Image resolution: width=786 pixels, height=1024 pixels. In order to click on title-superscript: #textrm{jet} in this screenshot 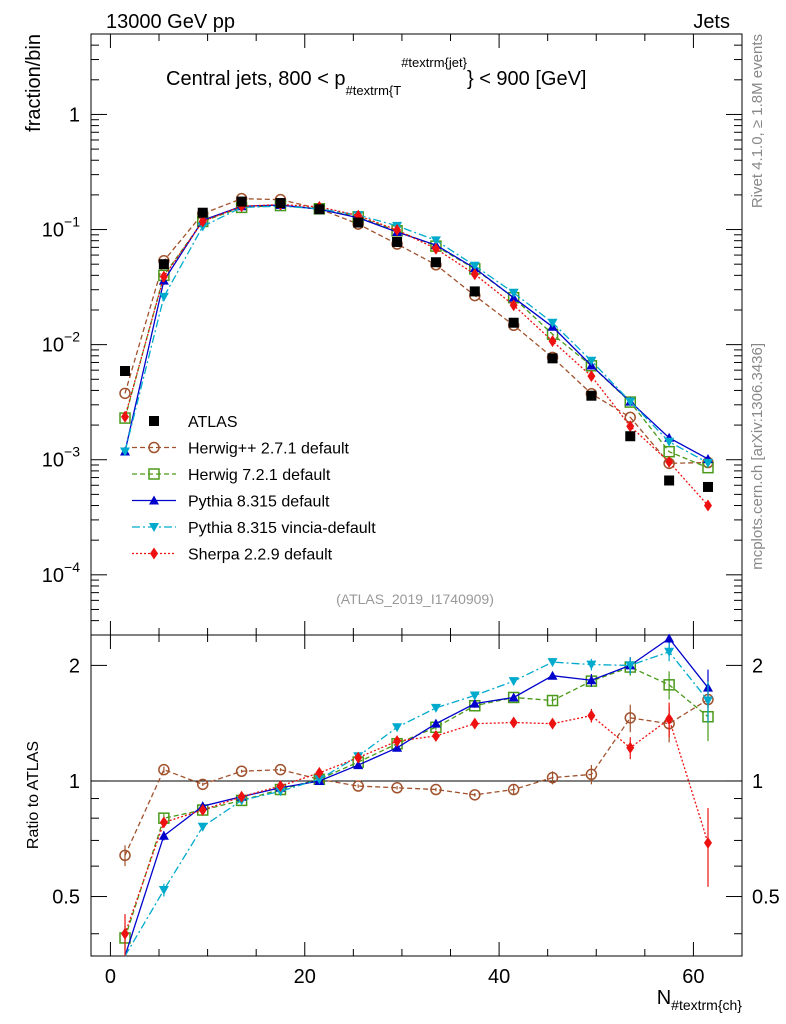, I will do `click(434, 62)`.